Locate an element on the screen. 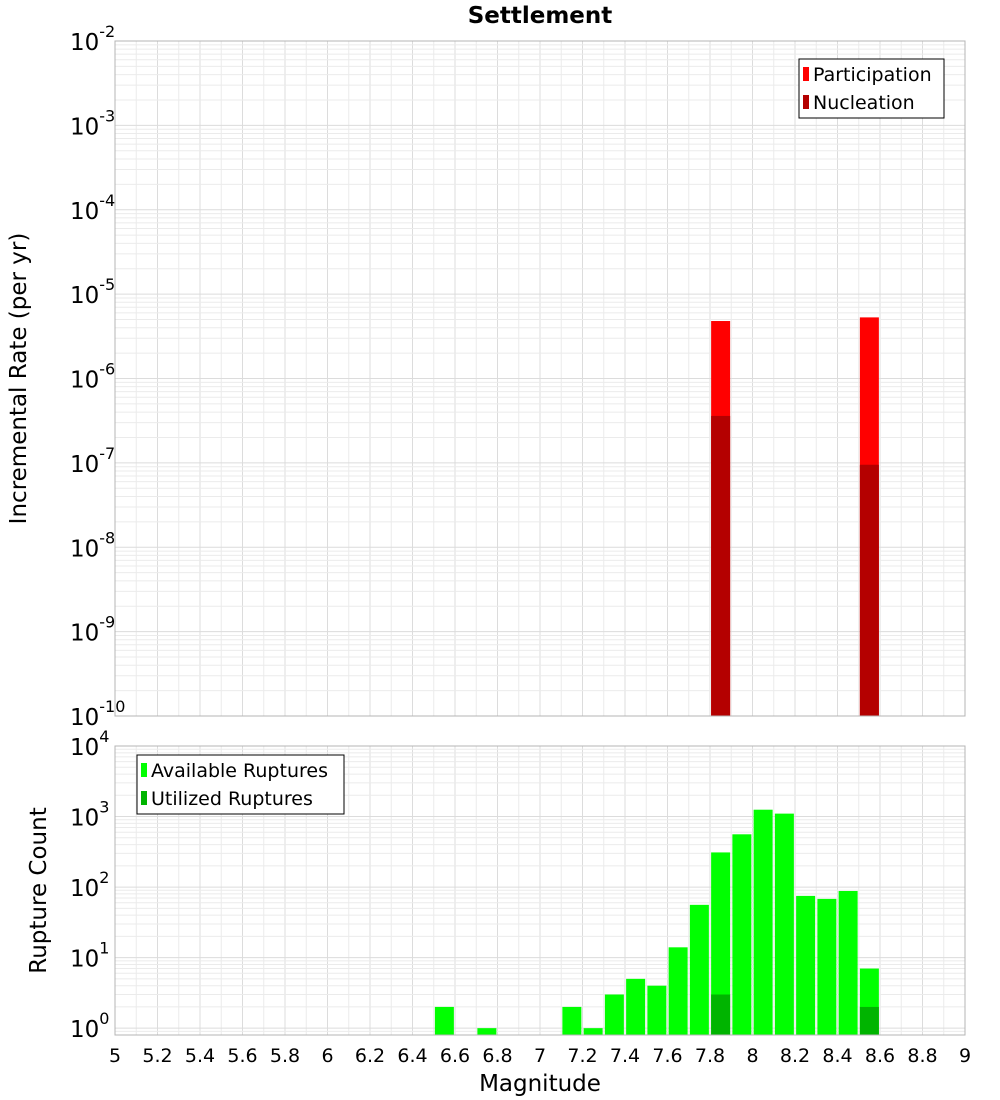 The height and width of the screenshot is (1100, 1000). x-tick-label: 5.6 is located at coordinates (242, 1056).